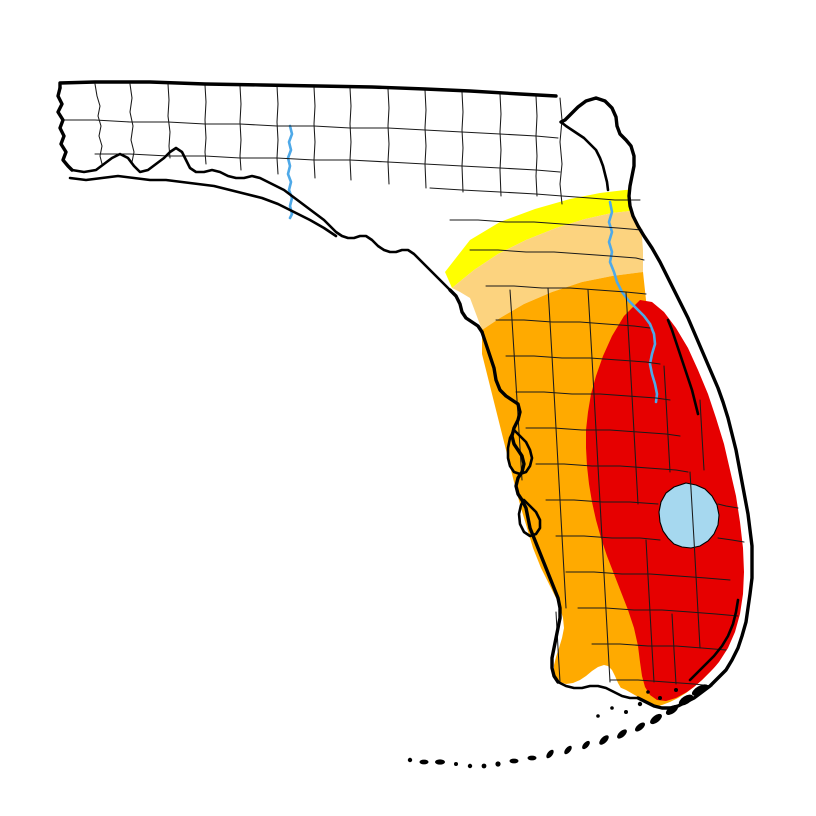 This screenshot has height=816, width=816. I want to click on zone-d1-moderate-drought, so click(547, 270).